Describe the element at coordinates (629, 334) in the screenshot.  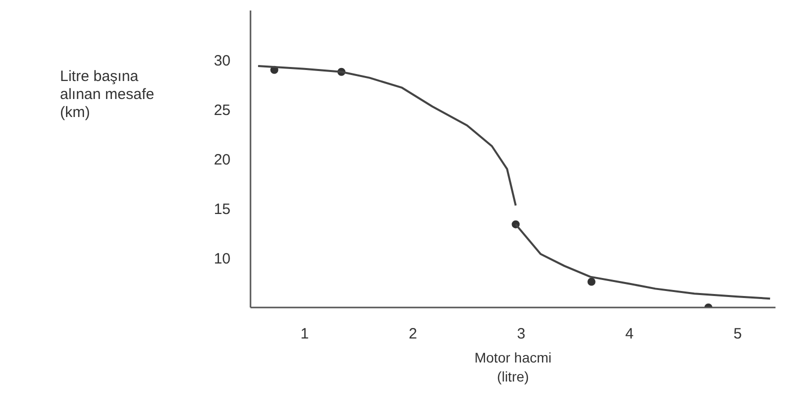
I see `x-tick-label: 4` at that location.